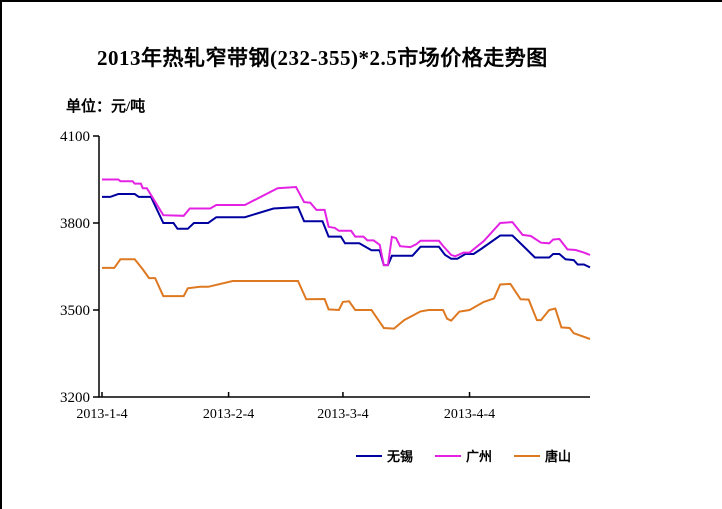  What do you see at coordinates (75, 311) in the screenshot?
I see `y-tick-label: 3500` at bounding box center [75, 311].